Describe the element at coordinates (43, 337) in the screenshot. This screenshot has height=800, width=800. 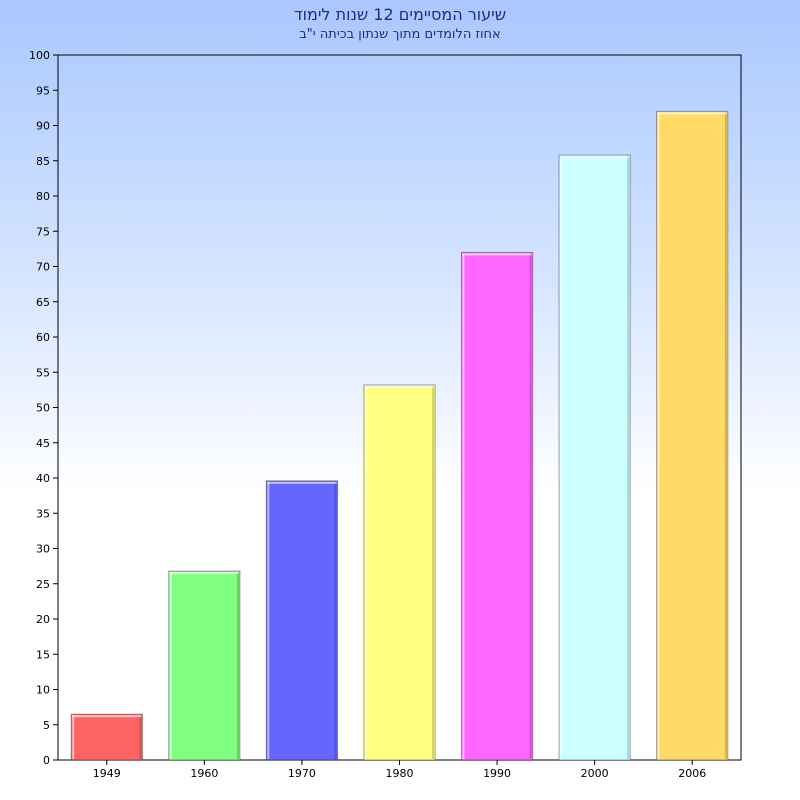
I see `y-tick-label: 60` at that location.